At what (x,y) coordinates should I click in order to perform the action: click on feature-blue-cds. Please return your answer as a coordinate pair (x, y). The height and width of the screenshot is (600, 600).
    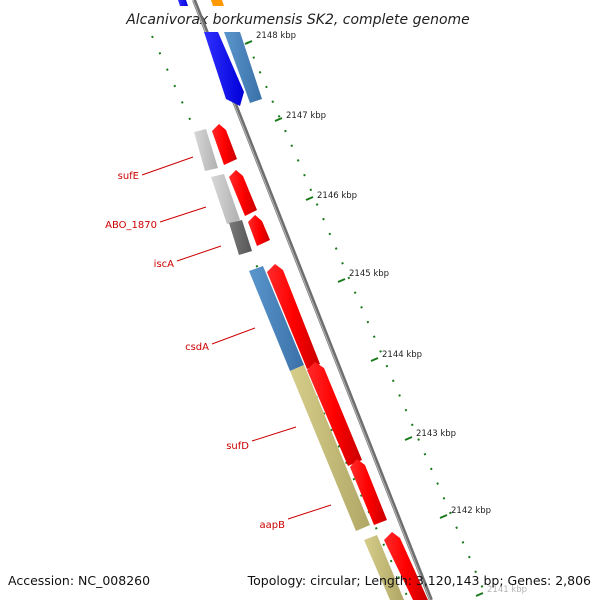
    Looking at the image, I should click on (224, 69).